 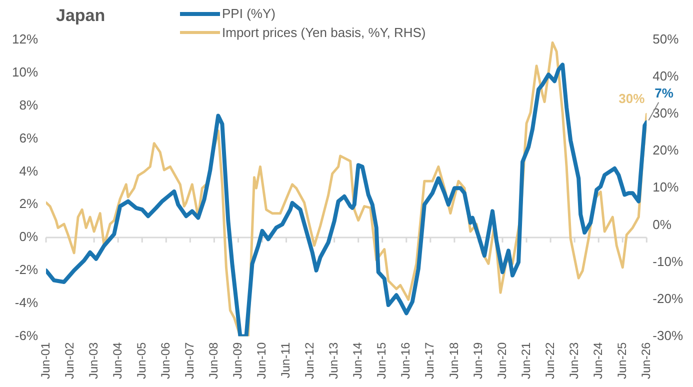 I want to click on x-tick-label: Jun-13, so click(x=333, y=361).